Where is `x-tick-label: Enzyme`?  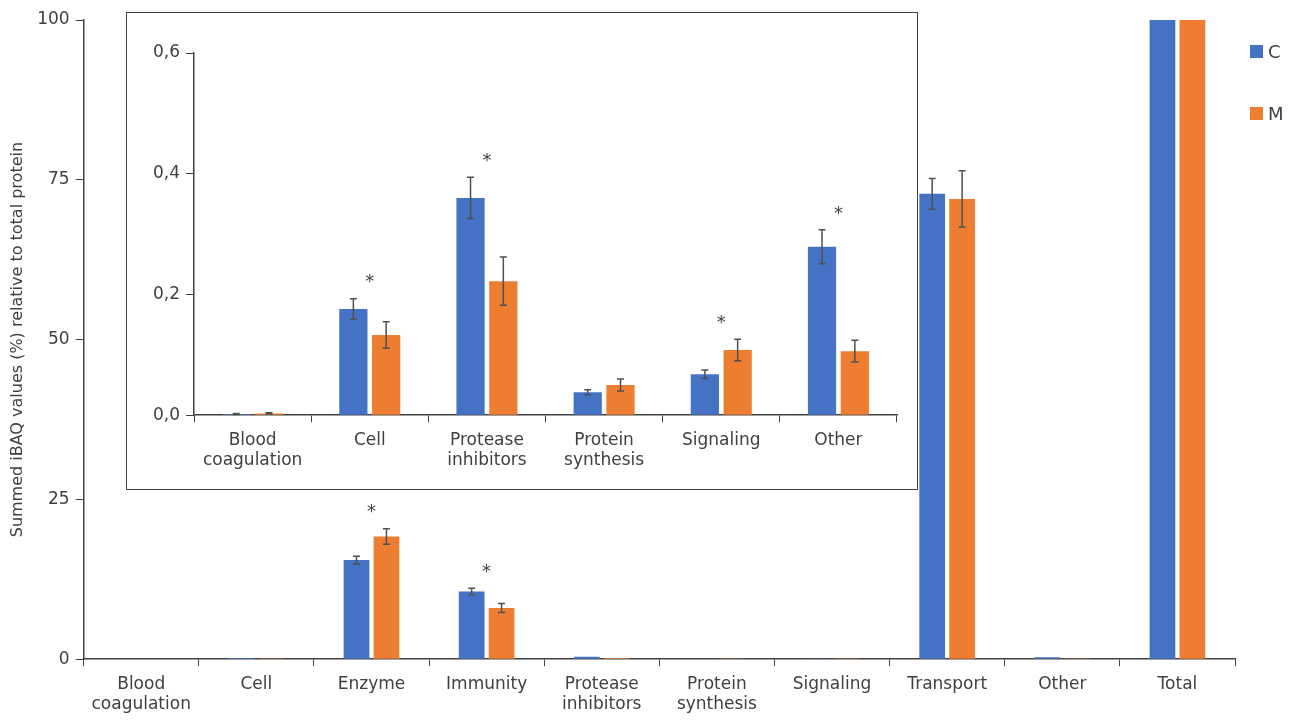 x-tick-label: Enzyme is located at coordinates (371, 682).